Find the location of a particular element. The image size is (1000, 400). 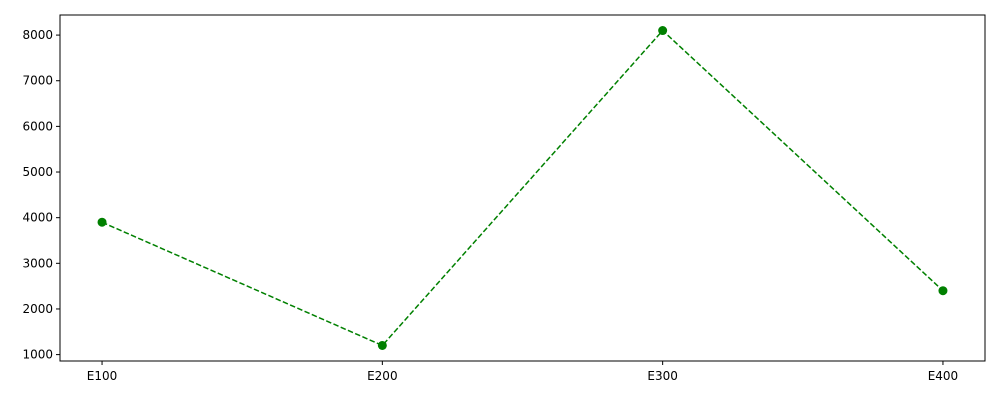

y-tick-label: 7000 is located at coordinates (37, 81).